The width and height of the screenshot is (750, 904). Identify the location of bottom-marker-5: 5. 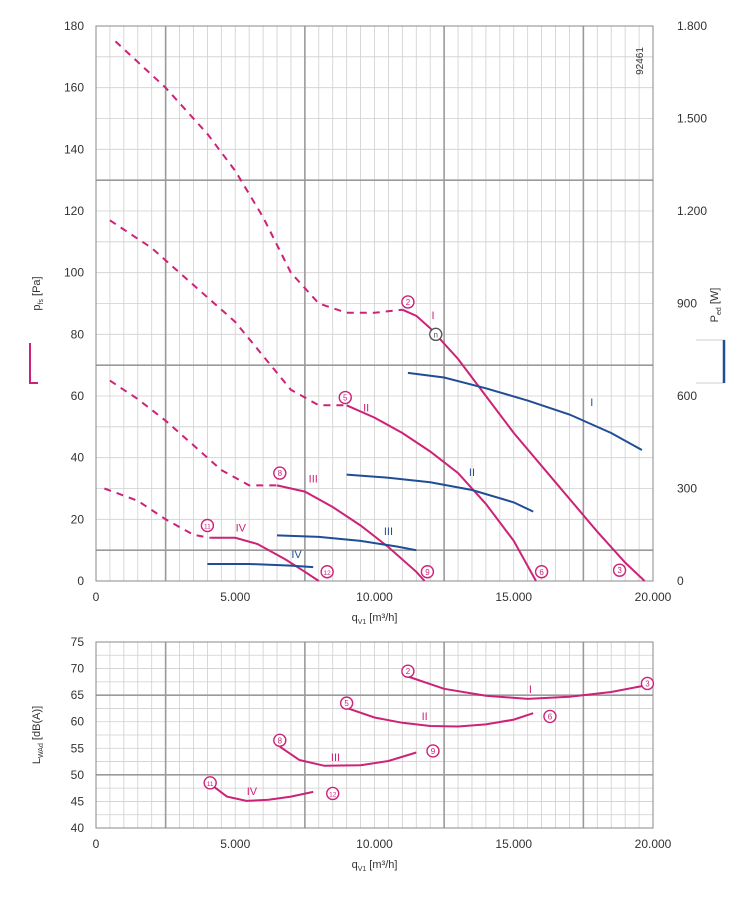
(346, 703).